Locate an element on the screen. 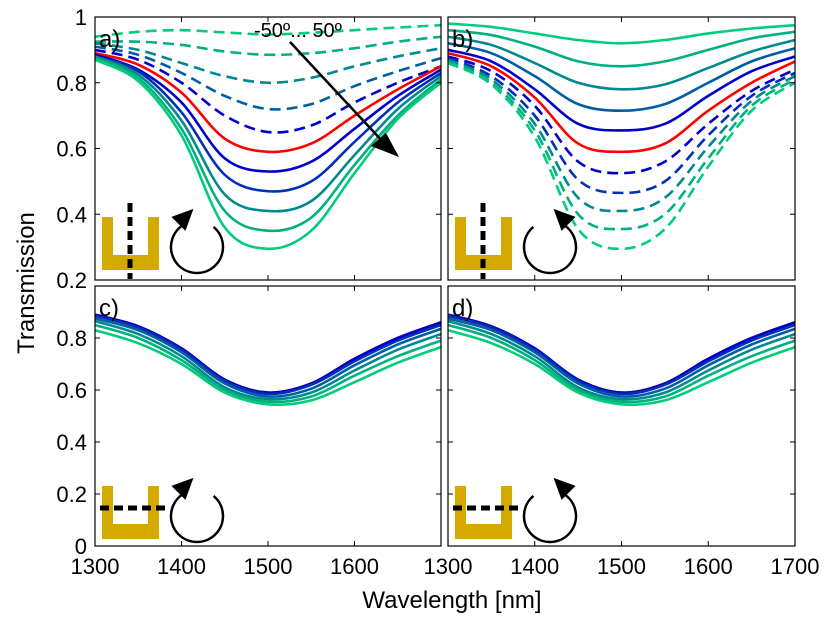 Image resolution: width=830 pixels, height=618 pixels. y-tick-label: 0 is located at coordinates (81, 546).